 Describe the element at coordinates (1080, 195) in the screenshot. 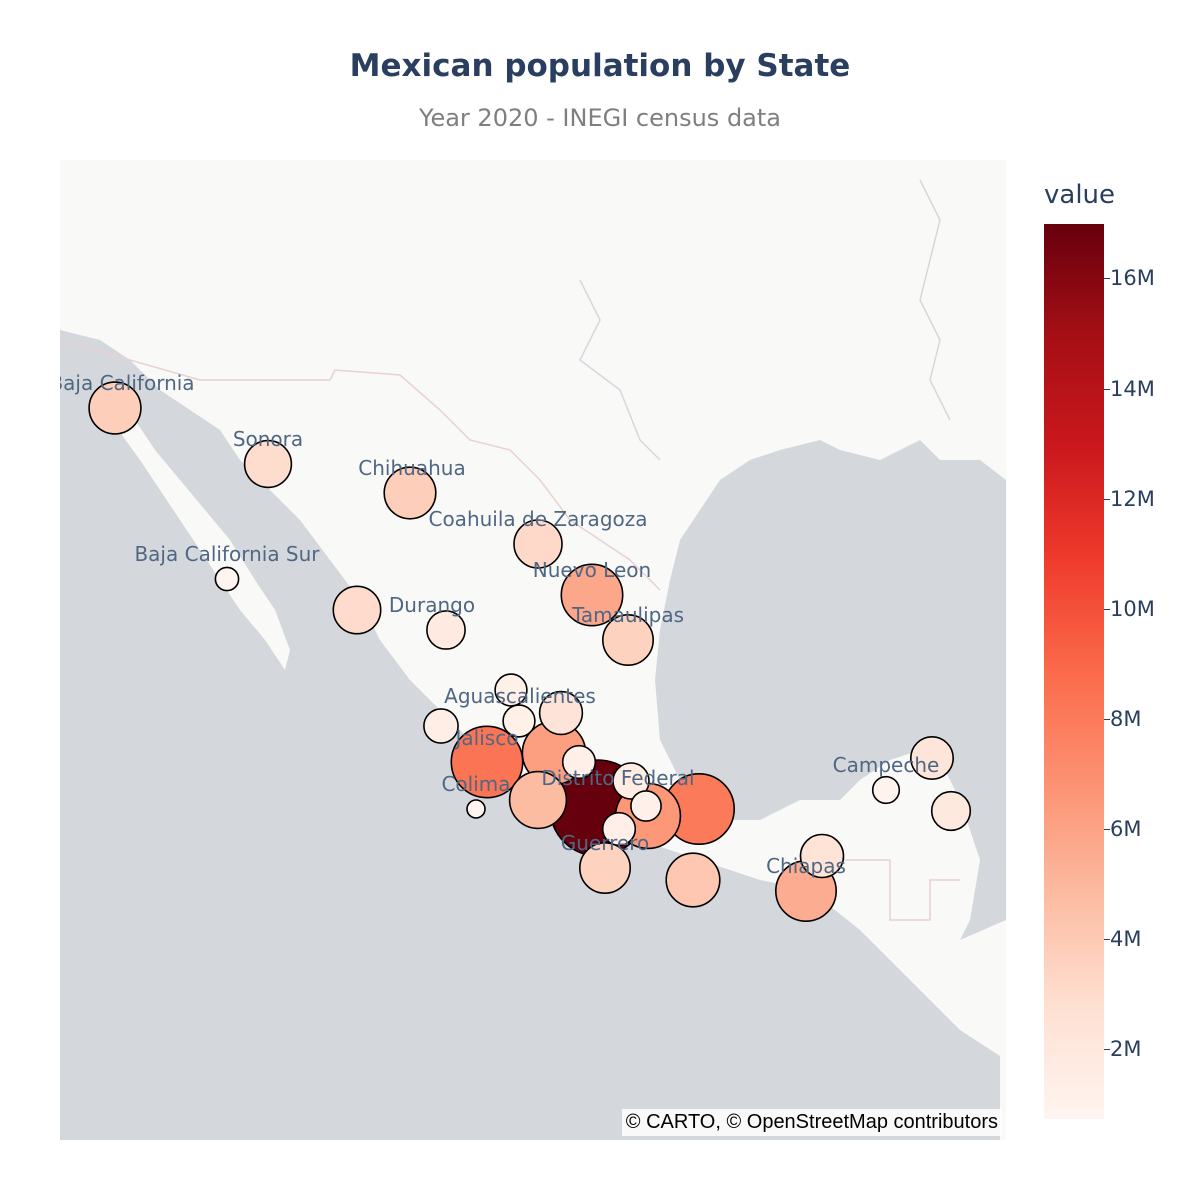

I see `colorbar-title: value` at that location.